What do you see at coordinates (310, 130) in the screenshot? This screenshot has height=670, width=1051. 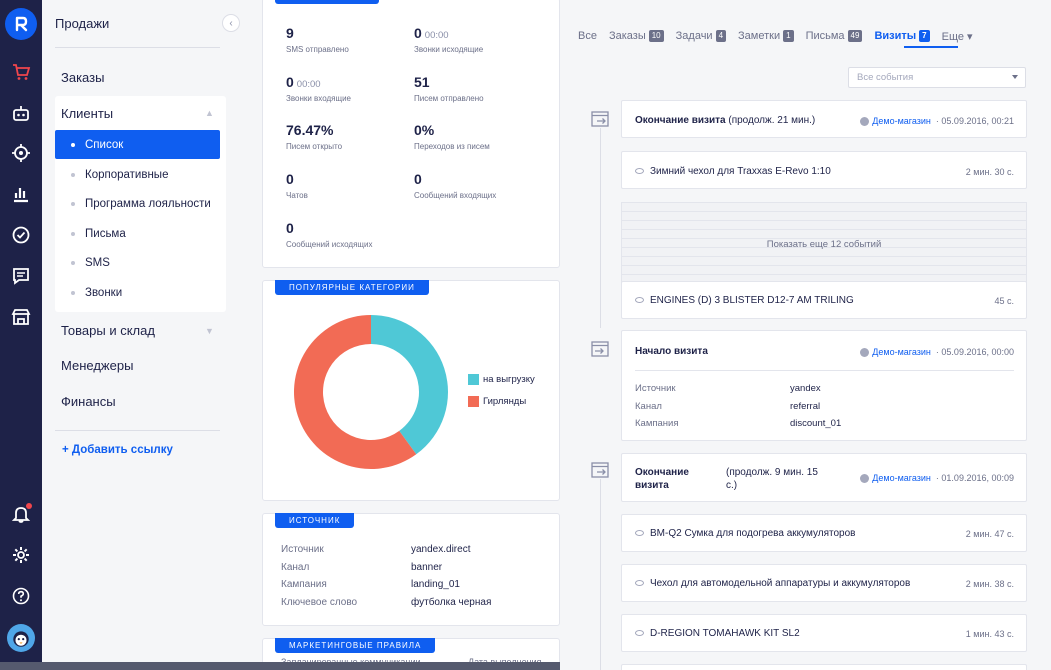 I see `stat-value: 76.47%` at bounding box center [310, 130].